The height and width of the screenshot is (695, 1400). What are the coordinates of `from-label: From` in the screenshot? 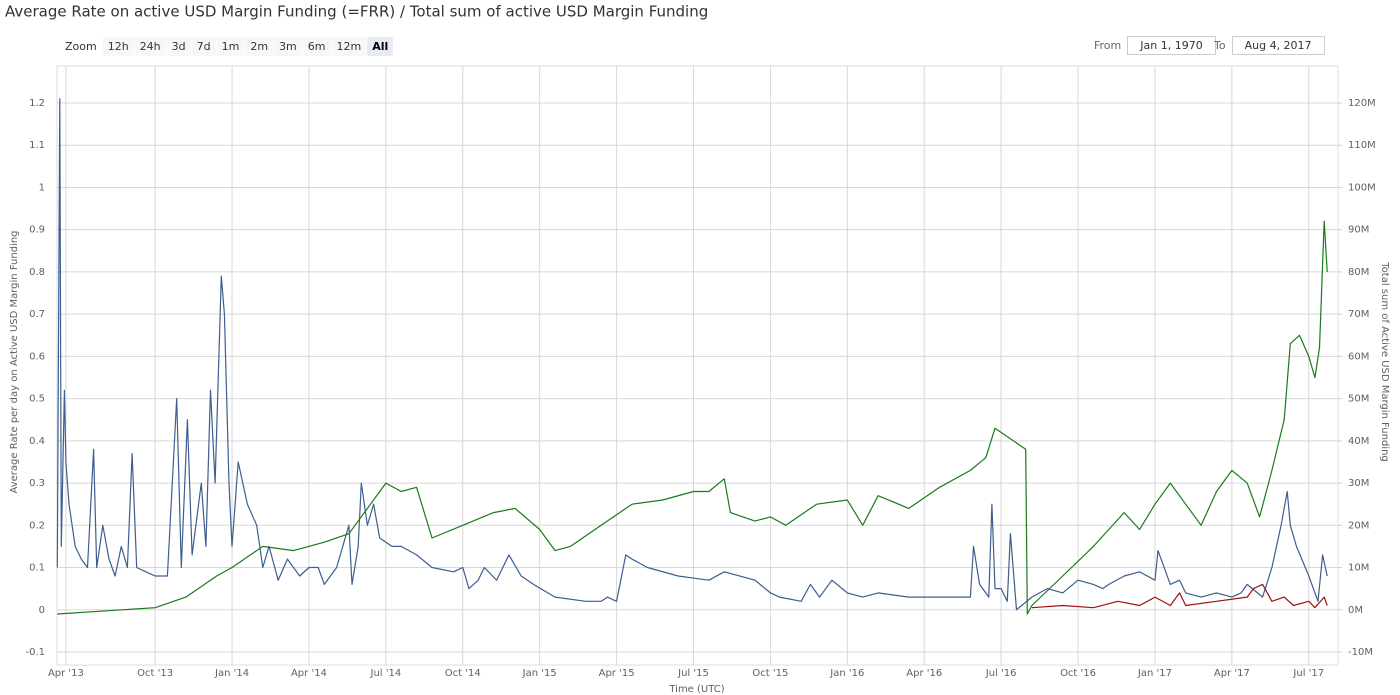 It's located at (1108, 45).